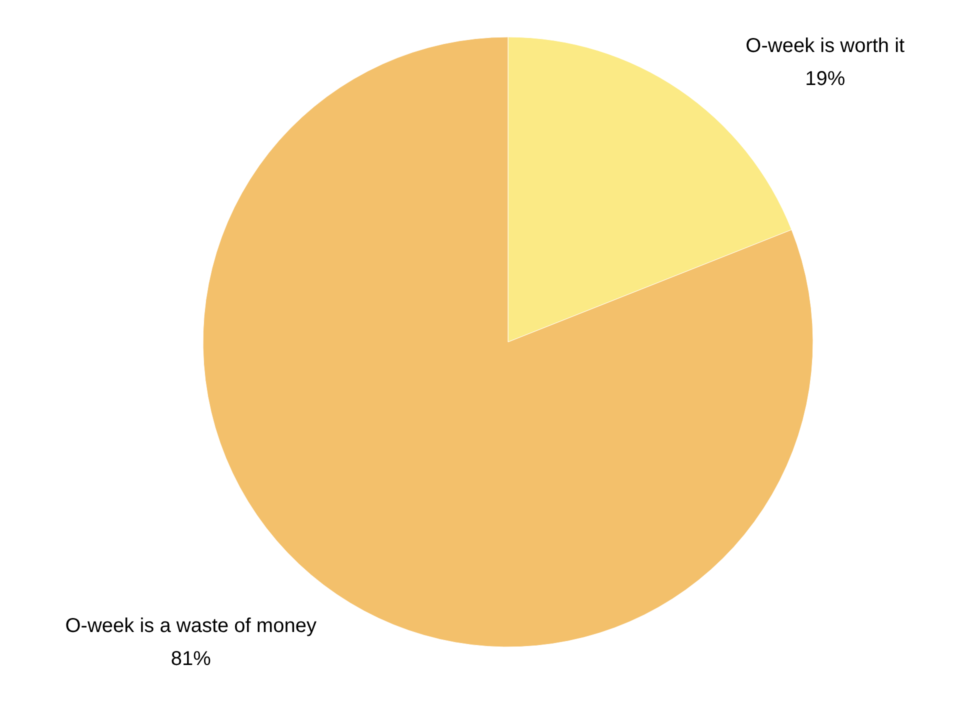 The width and height of the screenshot is (980, 714). Describe the element at coordinates (825, 79) in the screenshot. I see `data-label: 19%` at that location.